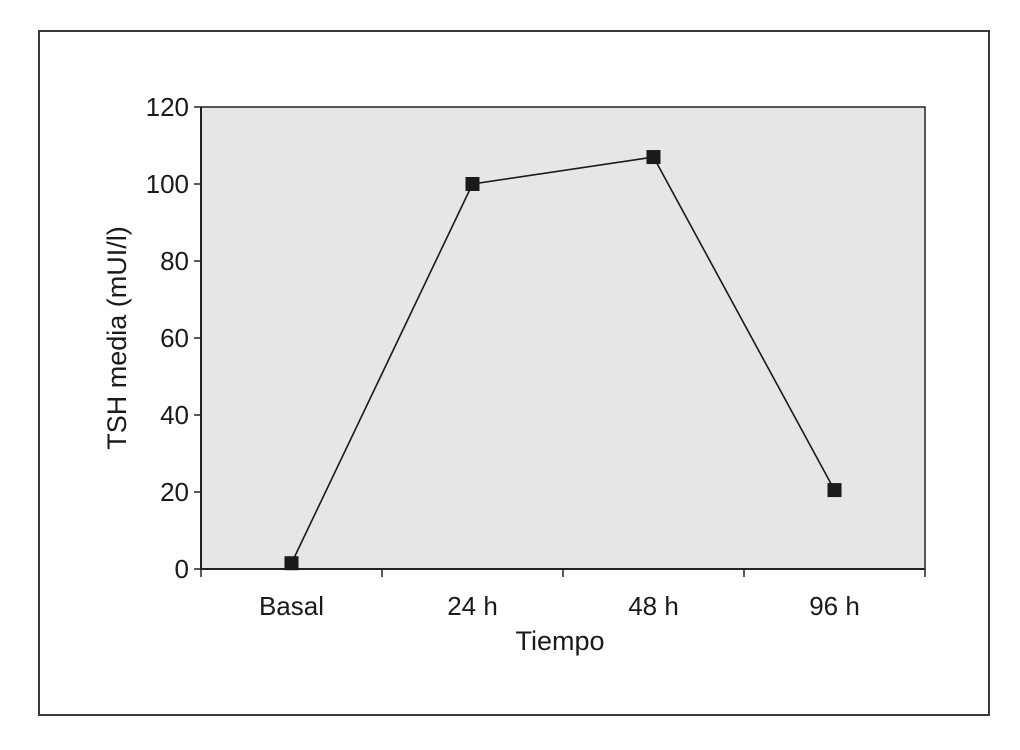 Image resolution: width=1020 pixels, height=750 pixels. What do you see at coordinates (174, 261) in the screenshot?
I see `y-tick-label: 80` at bounding box center [174, 261].